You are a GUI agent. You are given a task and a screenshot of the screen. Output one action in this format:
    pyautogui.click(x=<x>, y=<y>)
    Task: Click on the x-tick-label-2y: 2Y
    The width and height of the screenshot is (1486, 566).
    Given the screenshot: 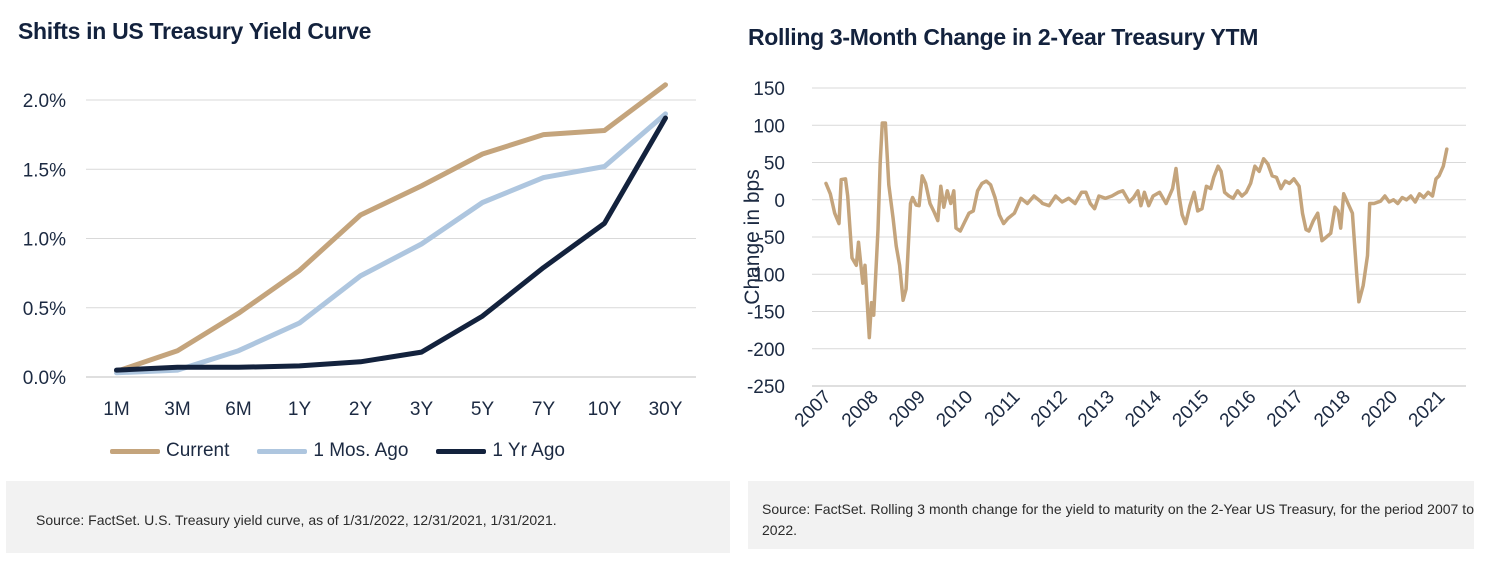 What is the action you would take?
    pyautogui.click(x=361, y=409)
    